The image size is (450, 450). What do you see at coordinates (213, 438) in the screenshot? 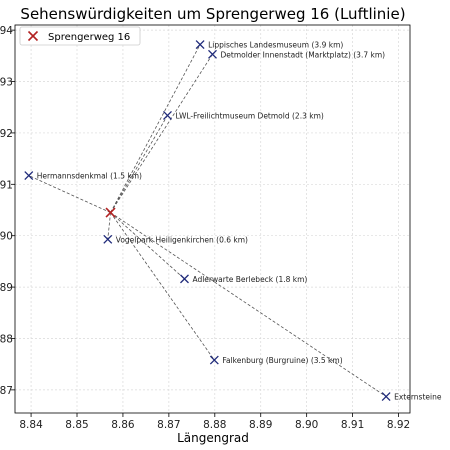
I see `x-axis-label: Längengrad` at bounding box center [213, 438].